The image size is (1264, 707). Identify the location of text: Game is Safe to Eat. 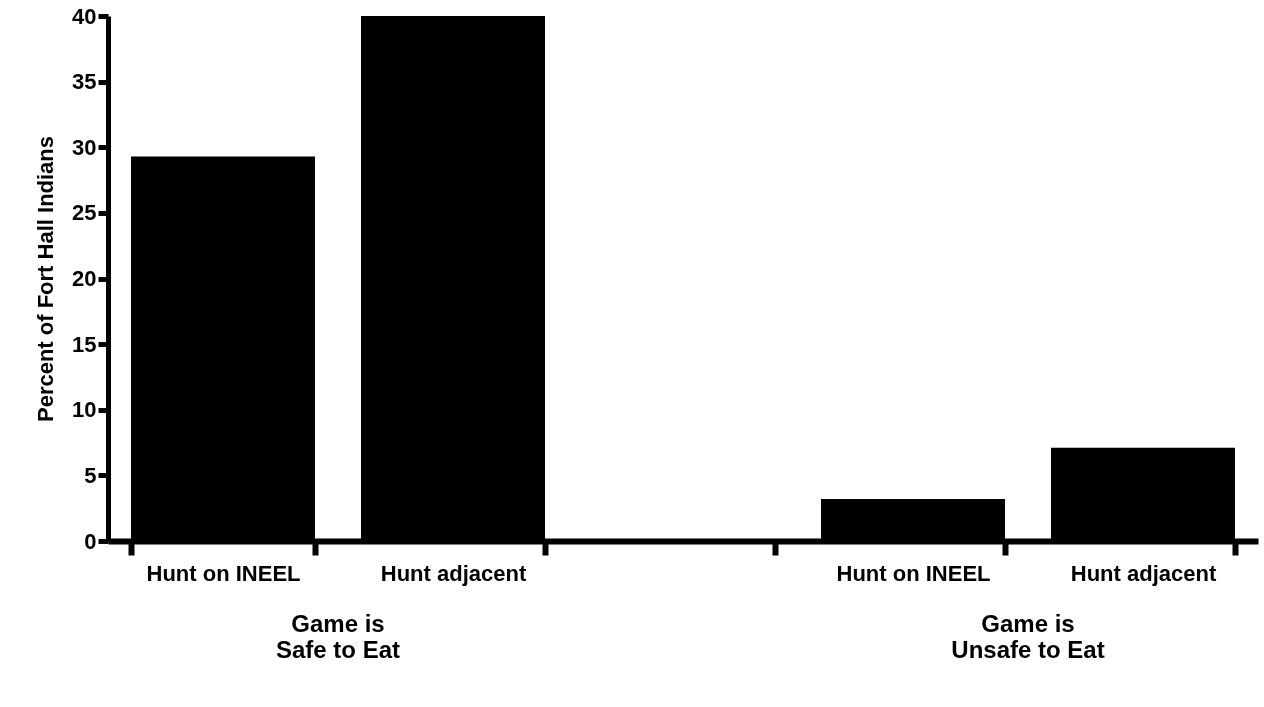
(338, 636).